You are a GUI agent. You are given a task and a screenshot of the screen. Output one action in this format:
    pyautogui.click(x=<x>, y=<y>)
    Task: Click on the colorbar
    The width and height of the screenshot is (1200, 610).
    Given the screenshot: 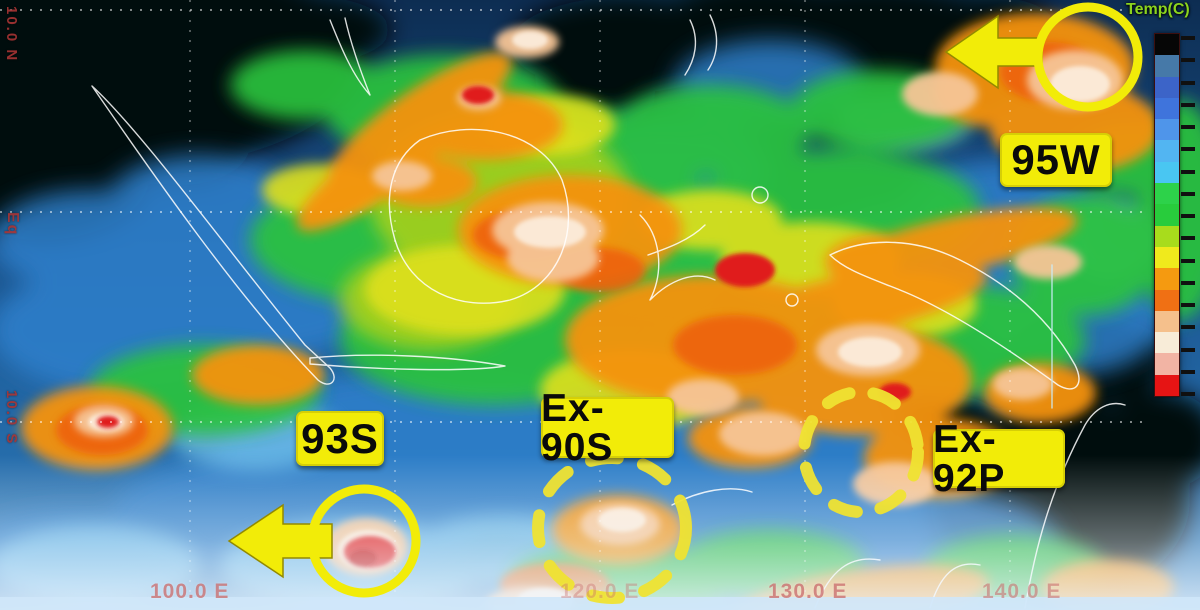 What is the action you would take?
    pyautogui.click(x=1167, y=215)
    